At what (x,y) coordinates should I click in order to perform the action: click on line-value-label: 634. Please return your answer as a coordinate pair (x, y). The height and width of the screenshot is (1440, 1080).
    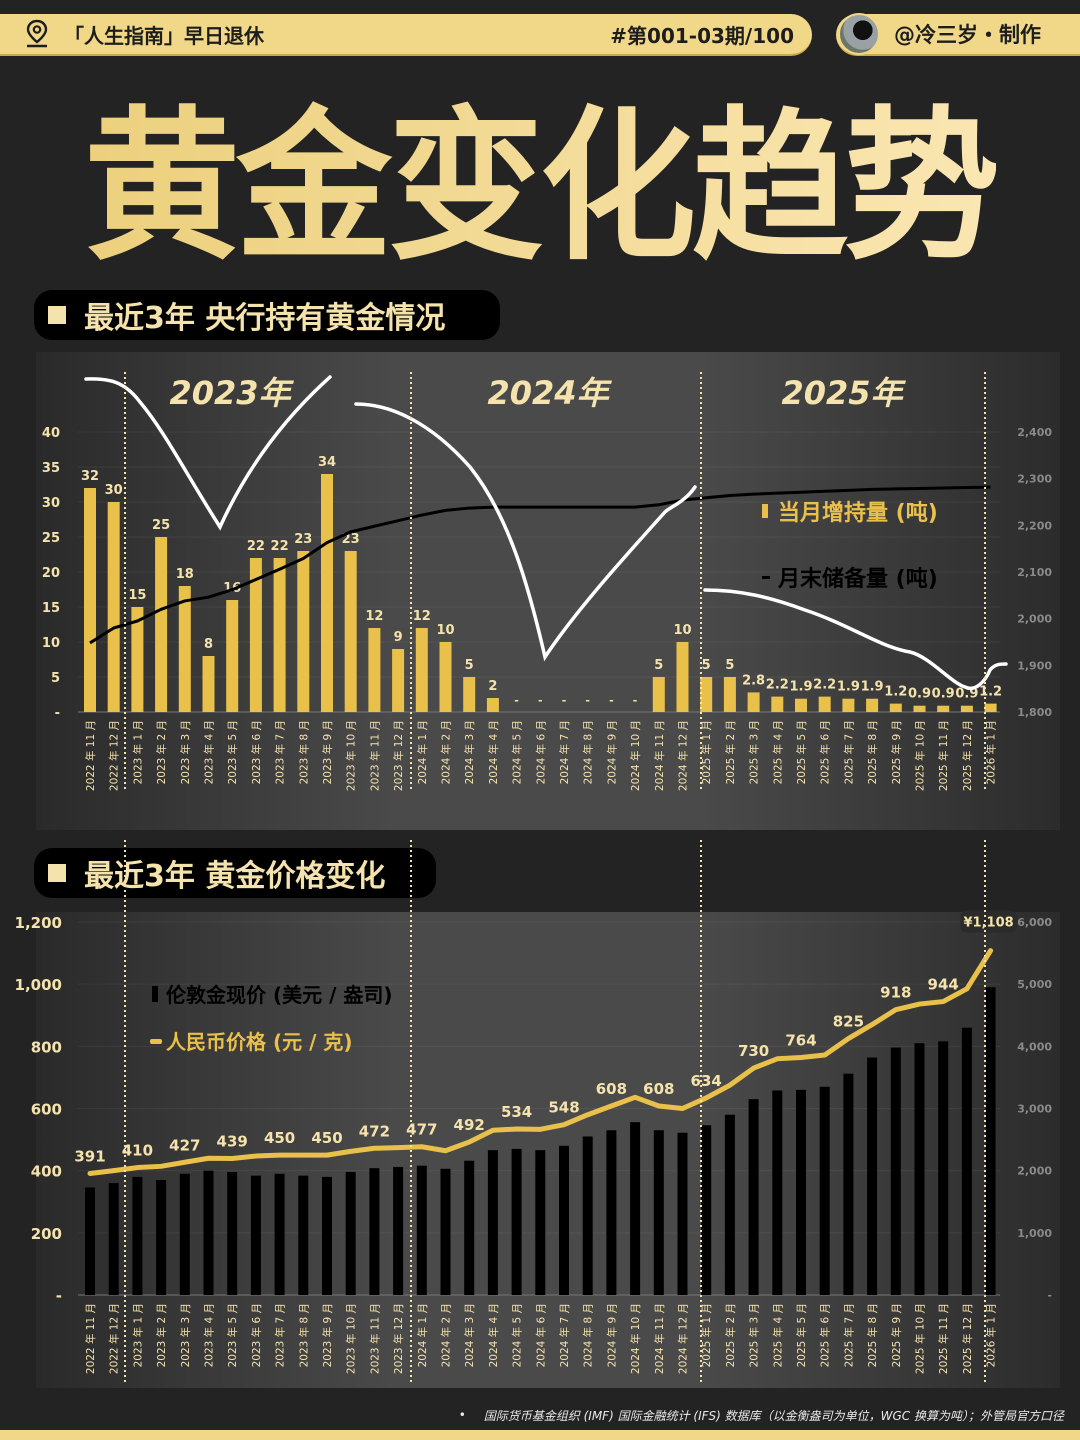
    Looking at the image, I should click on (706, 1081).